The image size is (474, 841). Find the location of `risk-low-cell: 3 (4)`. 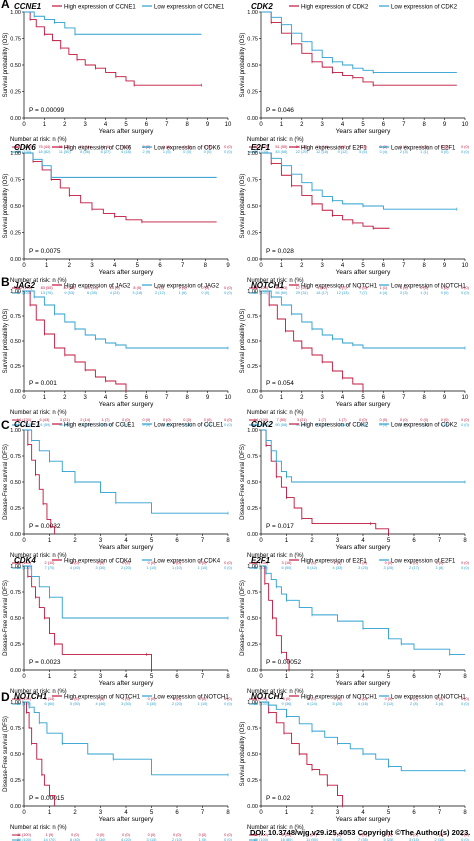

risk-low-cell: 3 (4) is located at coordinates (383, 152).